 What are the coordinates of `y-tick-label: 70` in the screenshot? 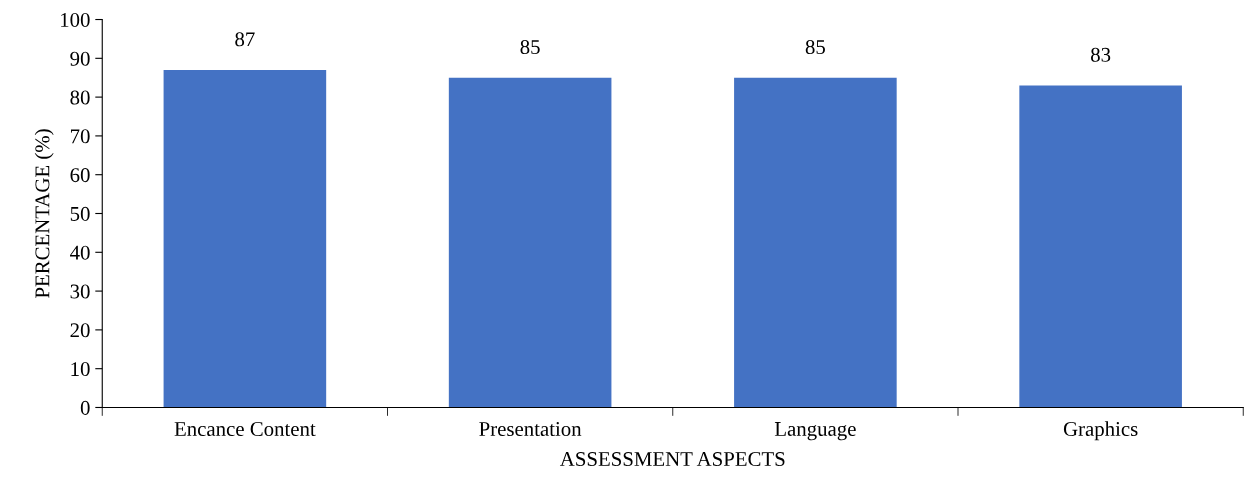 It's located at (80, 136).